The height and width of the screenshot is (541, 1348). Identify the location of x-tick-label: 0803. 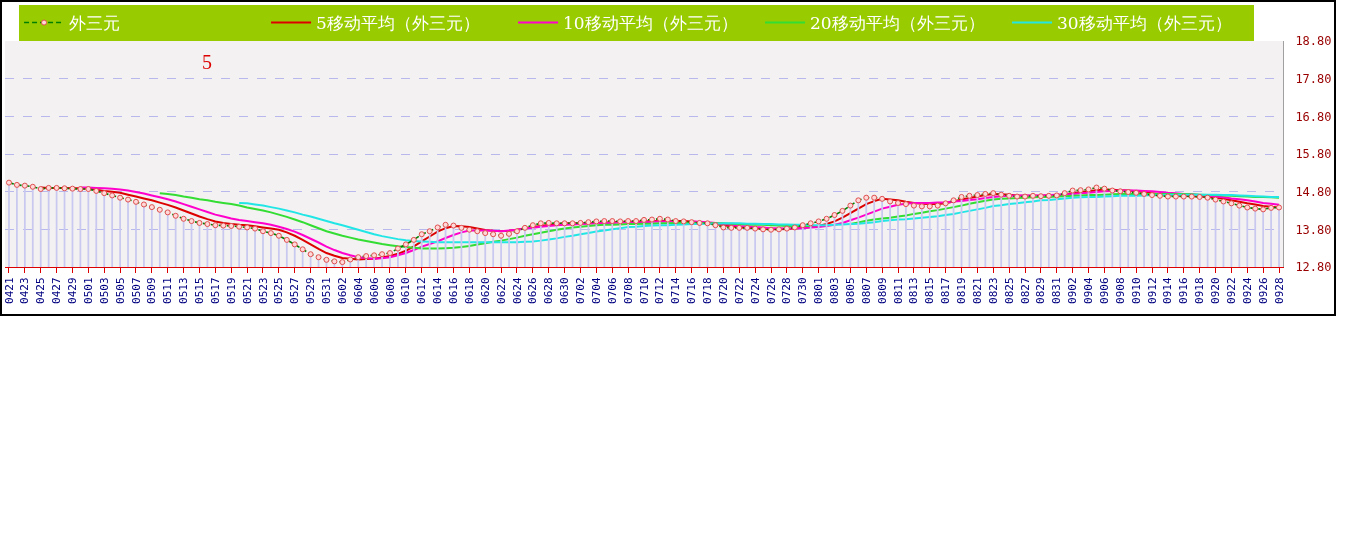
(835, 290).